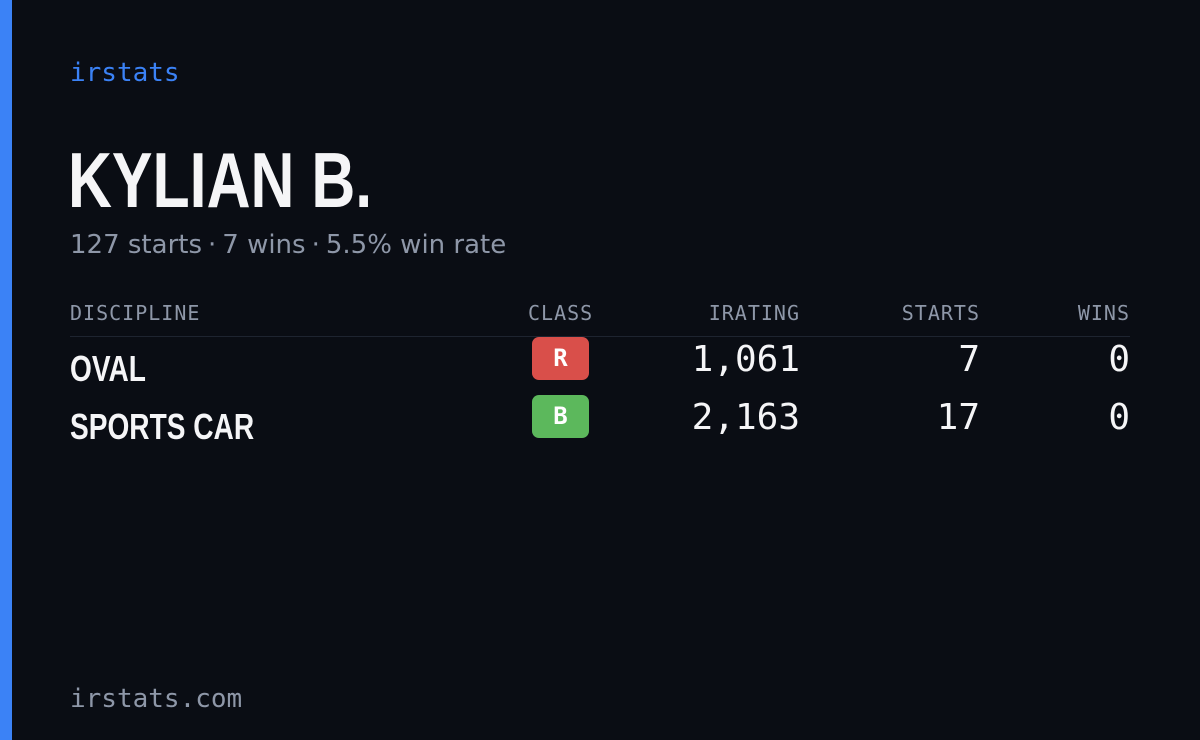 This screenshot has width=1200, height=740. Describe the element at coordinates (969, 359) in the screenshot. I see `starts-value: 7` at that location.